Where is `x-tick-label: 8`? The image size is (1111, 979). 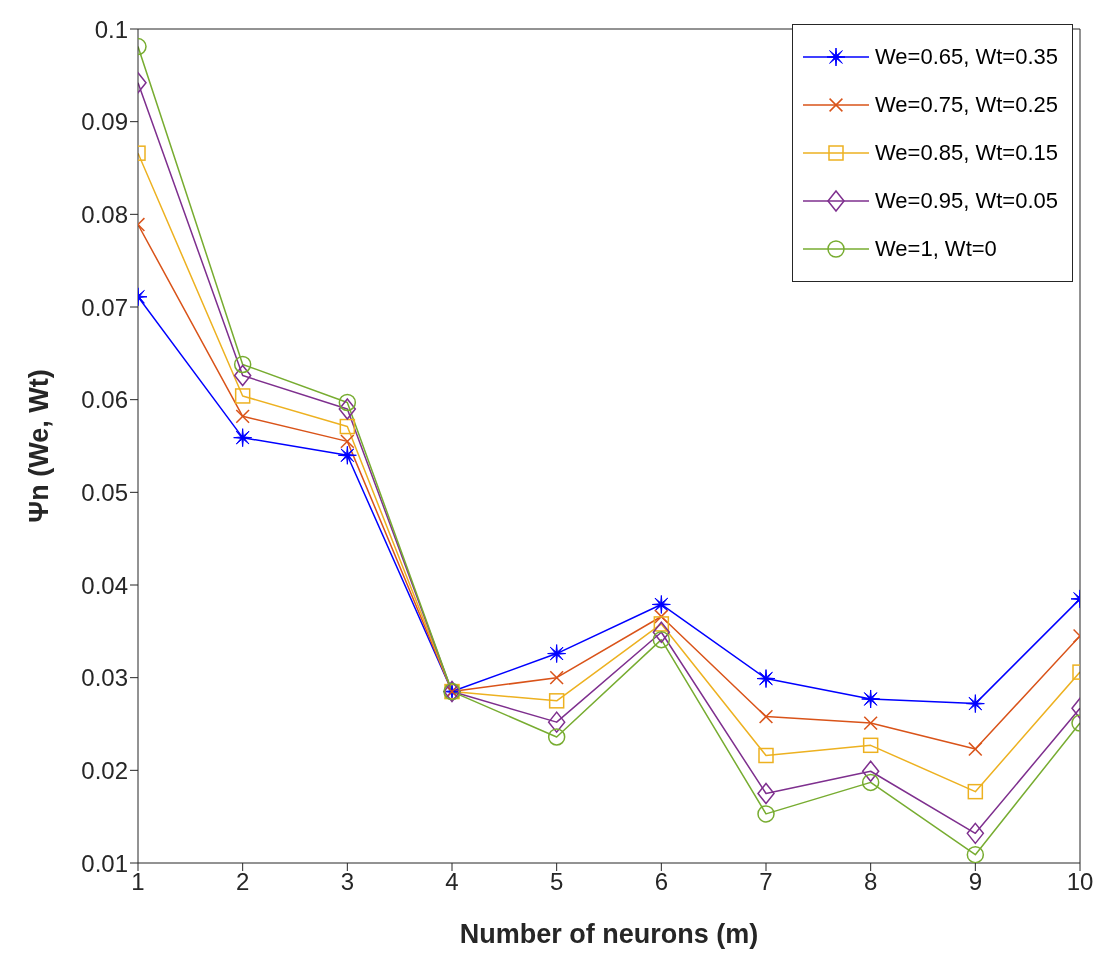
x-tick-label: 8 is located at coordinates (870, 882).